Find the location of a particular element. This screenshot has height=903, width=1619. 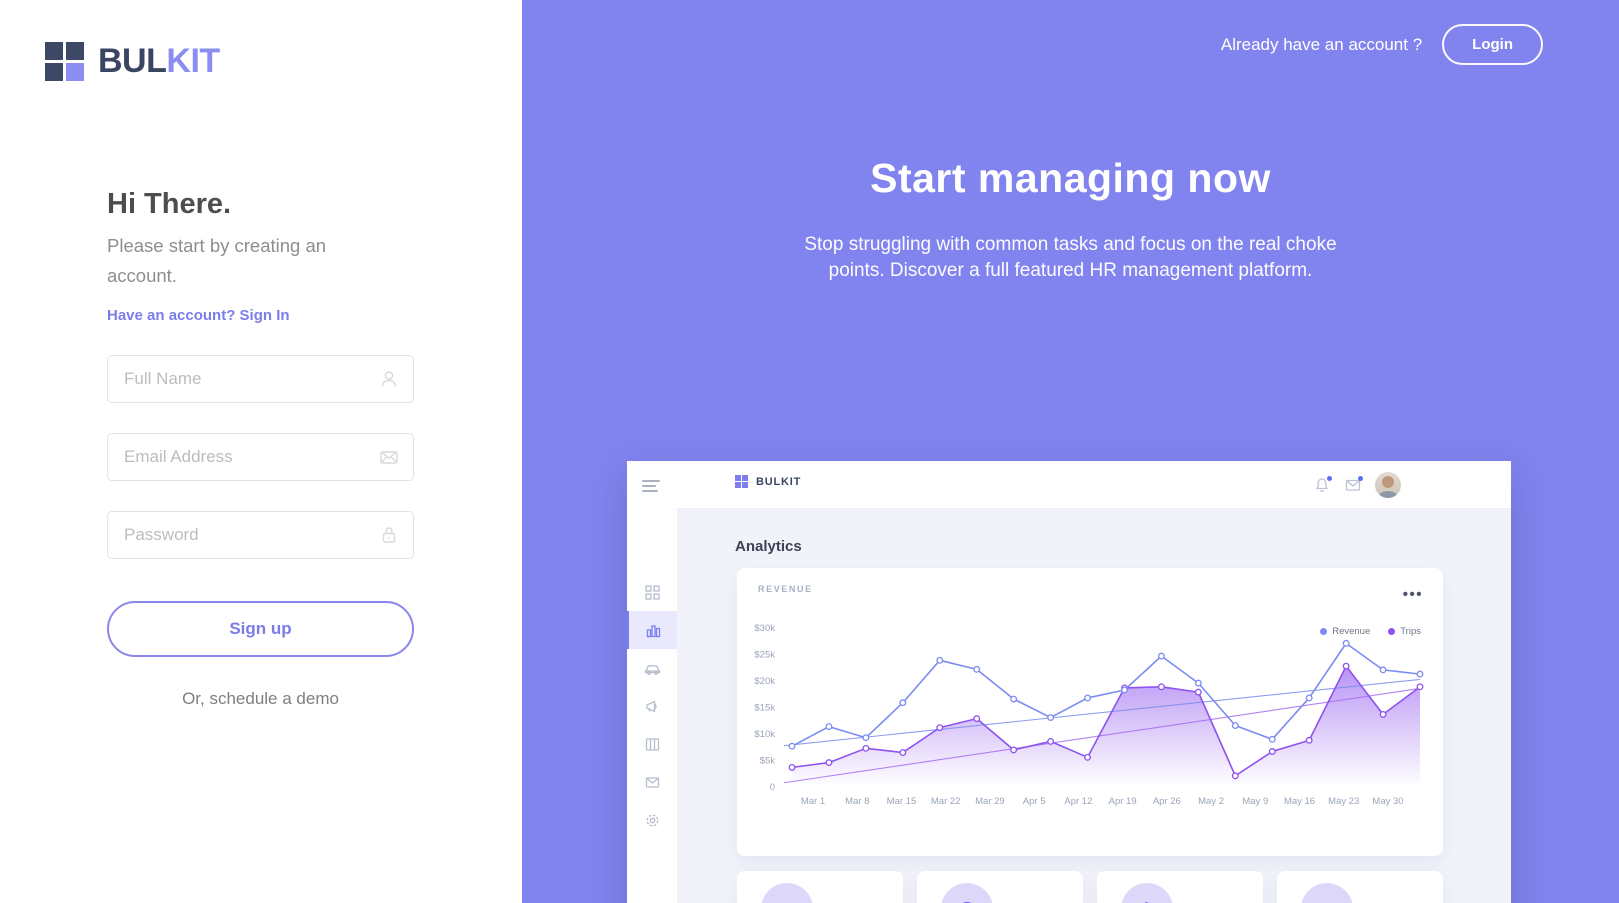

columns-icon is located at coordinates (652, 744).